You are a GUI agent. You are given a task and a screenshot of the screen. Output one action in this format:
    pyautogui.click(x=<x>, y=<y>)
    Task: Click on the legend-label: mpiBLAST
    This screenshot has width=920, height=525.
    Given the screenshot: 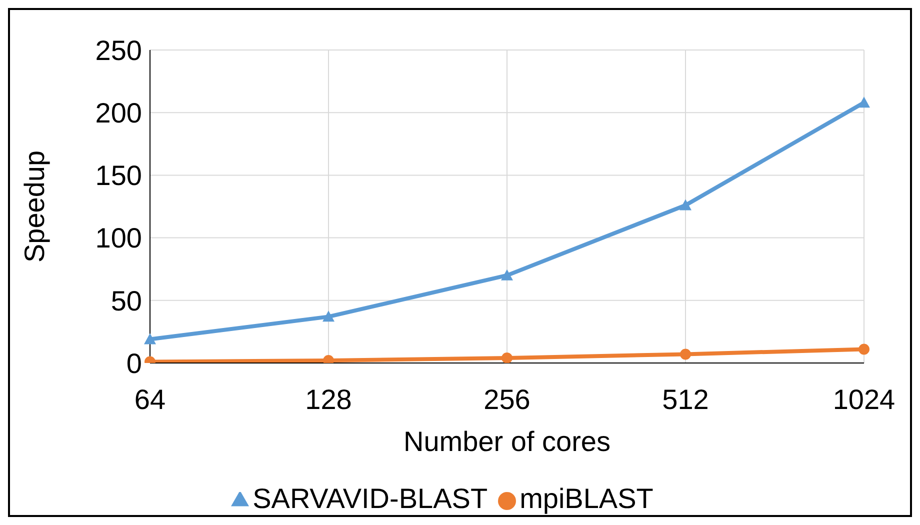 What is the action you would take?
    pyautogui.click(x=587, y=498)
    